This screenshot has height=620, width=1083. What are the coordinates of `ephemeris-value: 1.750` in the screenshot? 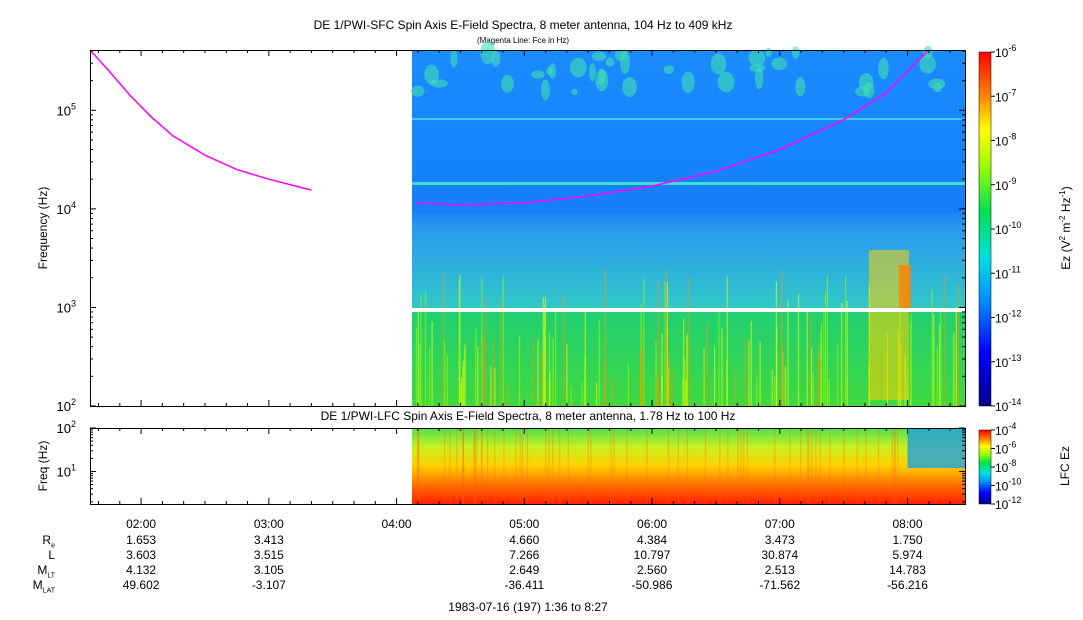 It's located at (907, 540).